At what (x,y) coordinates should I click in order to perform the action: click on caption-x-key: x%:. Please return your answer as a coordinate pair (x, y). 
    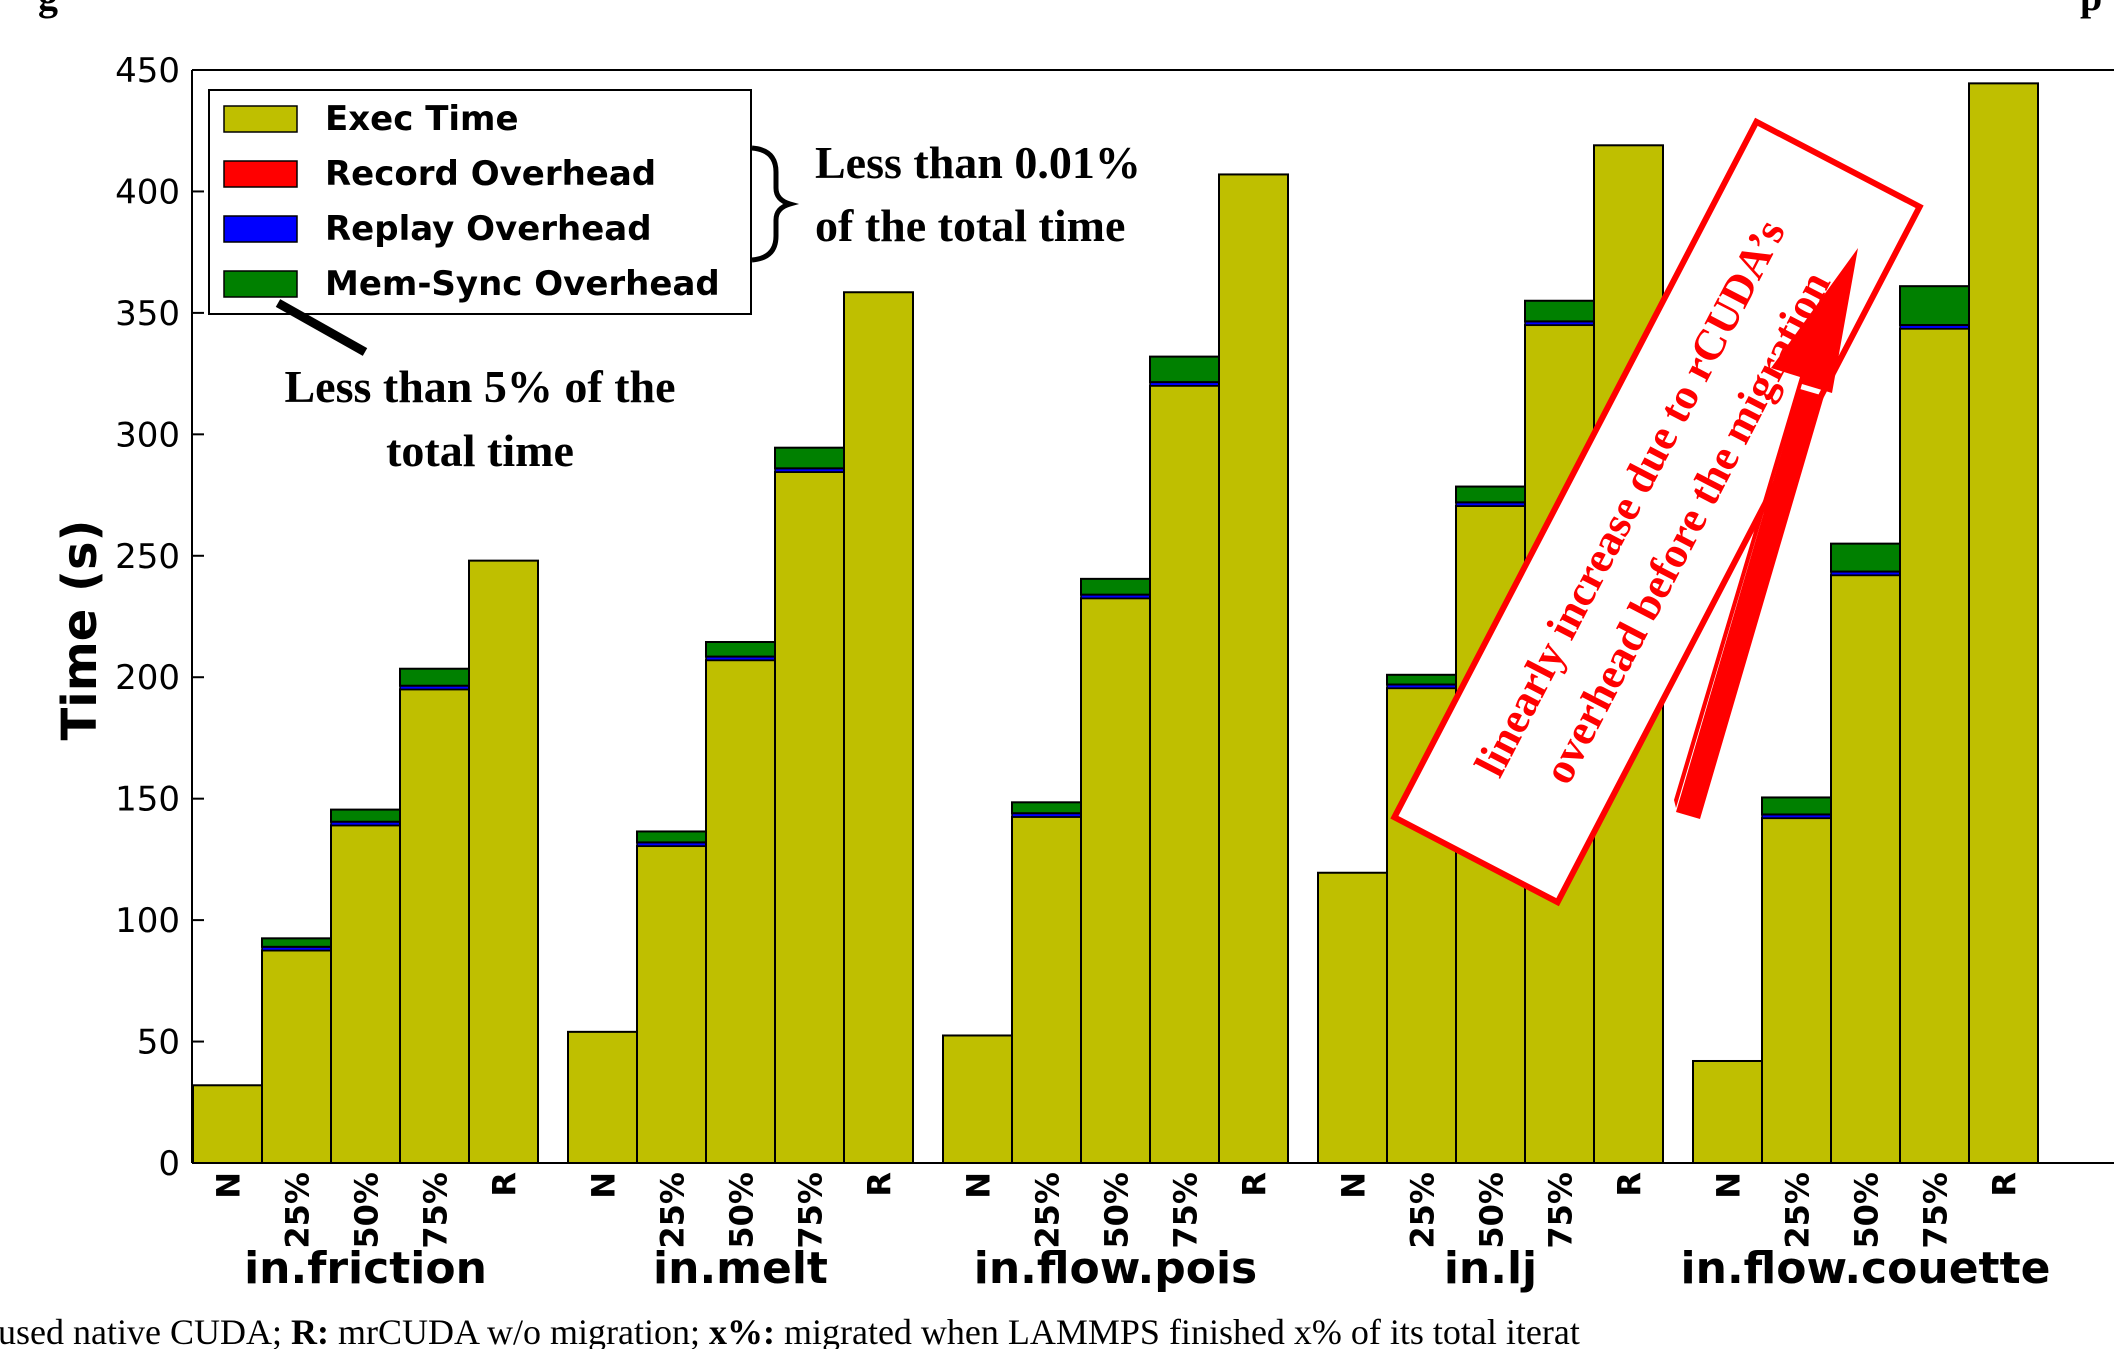
    Looking at the image, I should click on (742, 1330).